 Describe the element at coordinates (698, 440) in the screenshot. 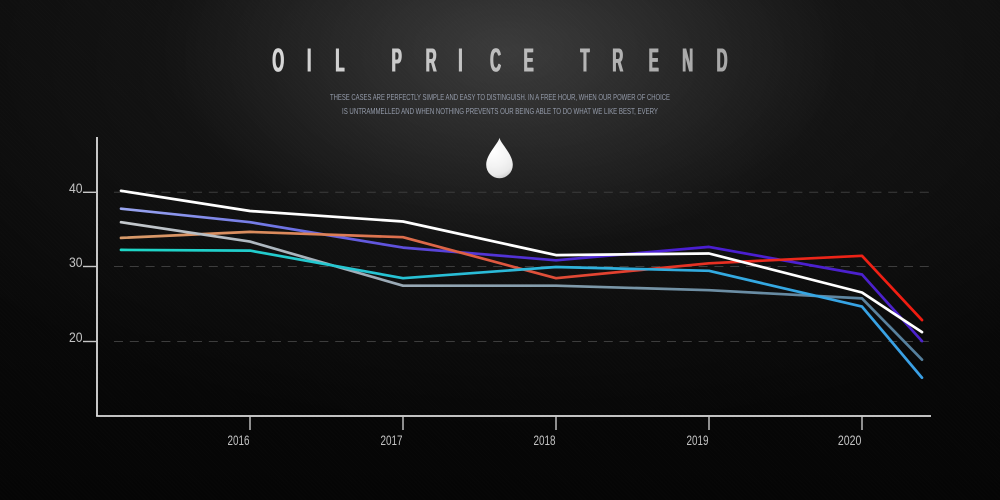

I see `svg-text: 2019` at that location.